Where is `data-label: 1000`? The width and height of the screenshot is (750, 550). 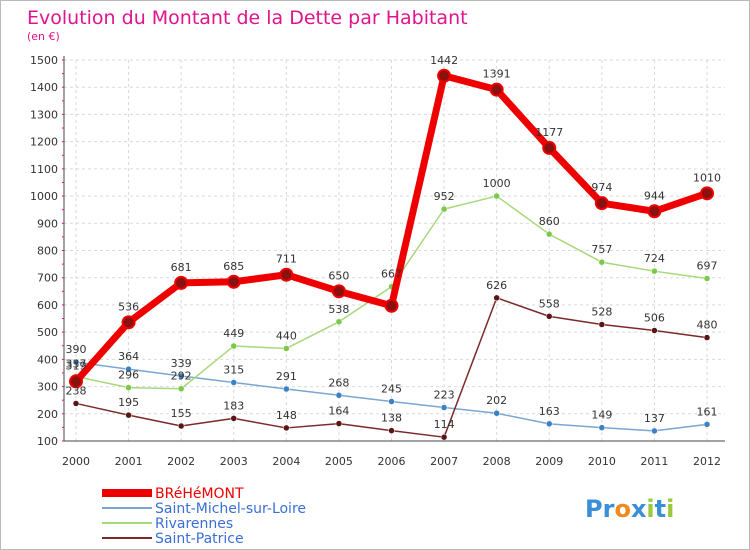
data-label: 1000 is located at coordinates (497, 183).